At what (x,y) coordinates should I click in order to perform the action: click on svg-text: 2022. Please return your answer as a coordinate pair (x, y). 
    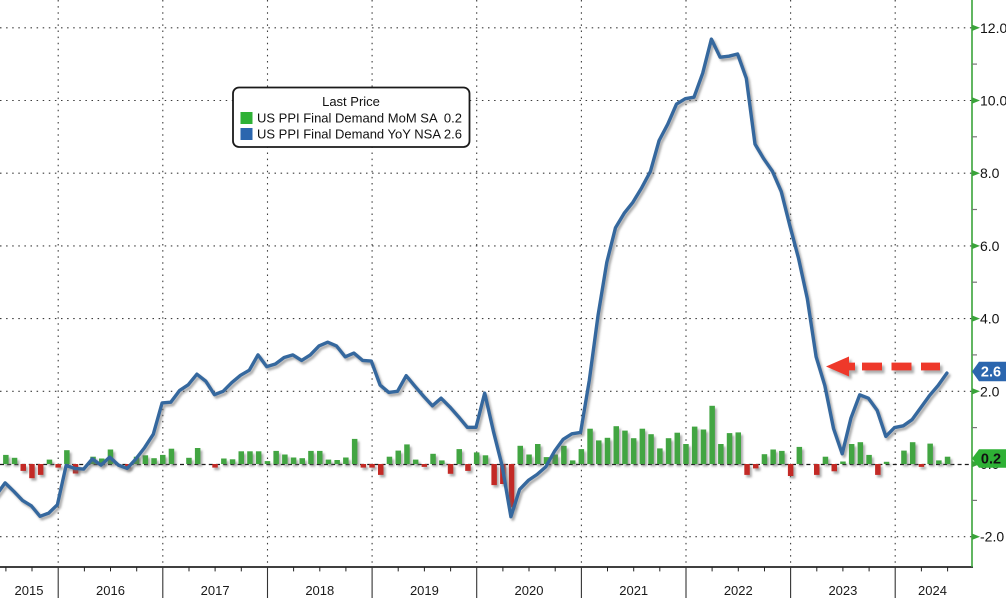
    Looking at the image, I should click on (738, 590).